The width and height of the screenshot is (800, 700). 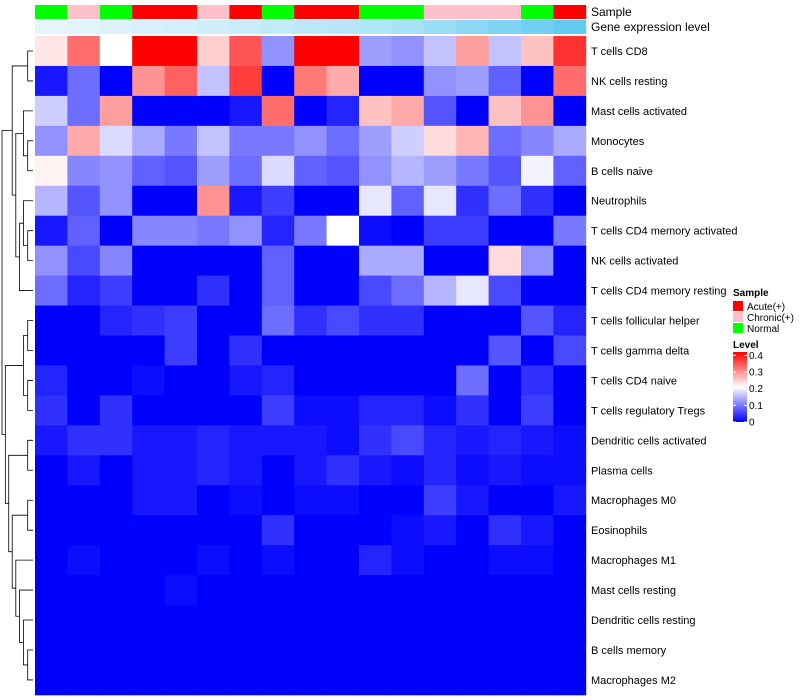 I want to click on row-label: NK cells resting, so click(x=629, y=82).